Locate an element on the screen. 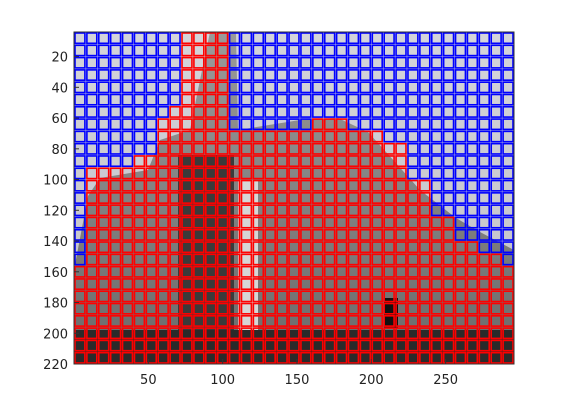 This screenshot has height=410, width=568. y-tick-label: 80 is located at coordinates (59, 150).